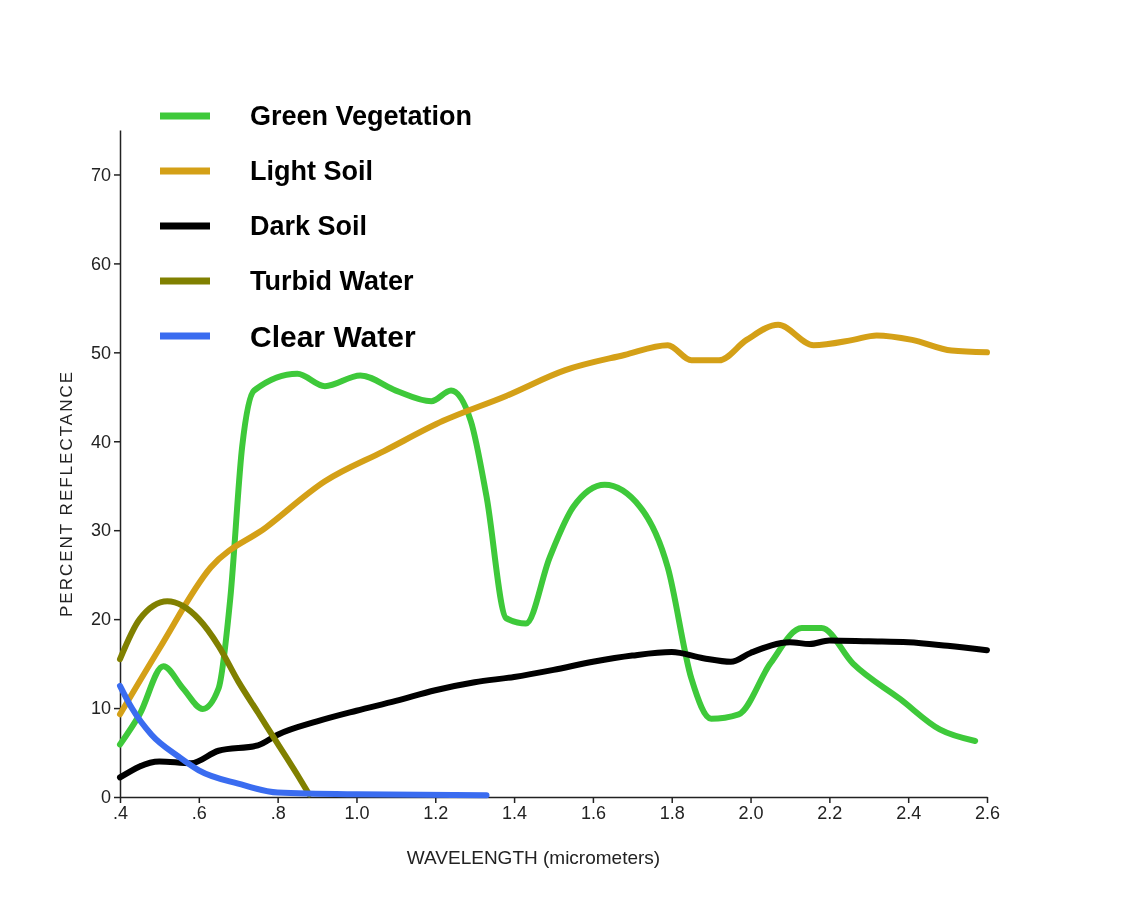 This screenshot has height=897, width=1147. What do you see at coordinates (311, 171) in the screenshot?
I see `legend-label: Light Soil` at bounding box center [311, 171].